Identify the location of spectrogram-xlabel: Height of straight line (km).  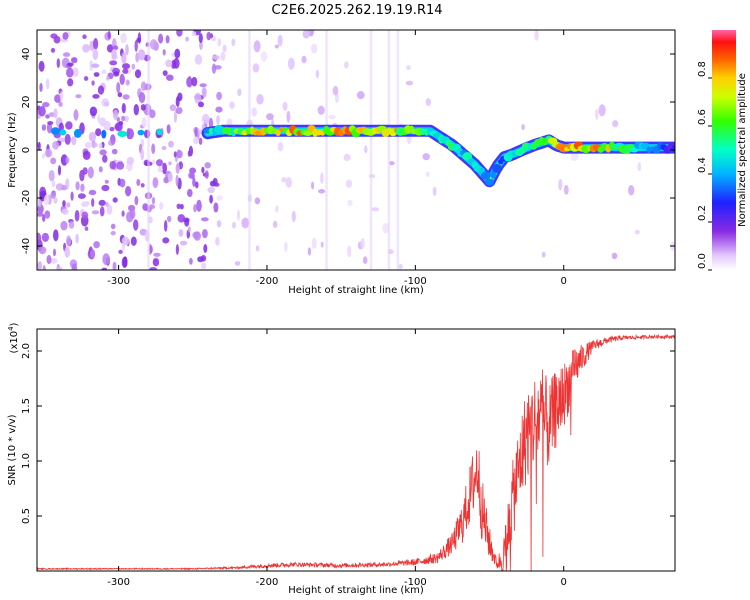
(356, 290).